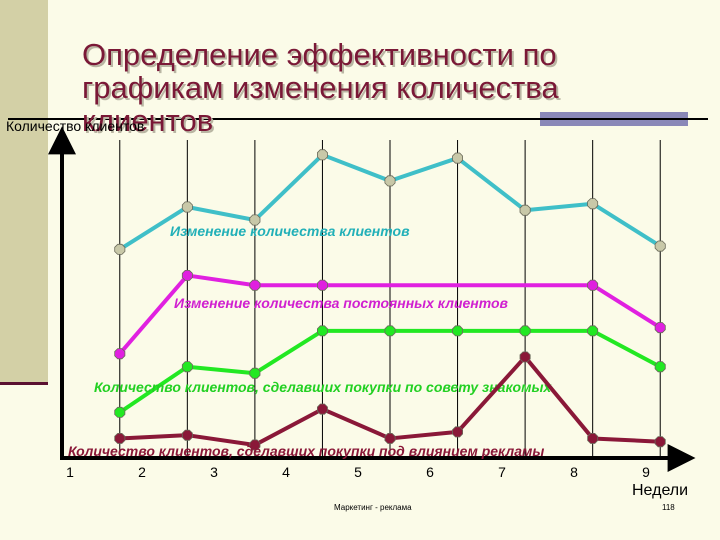 This screenshot has width=720, height=540. Describe the element at coordinates (142, 472) in the screenshot. I see `x-tick-label-2: 2` at that location.